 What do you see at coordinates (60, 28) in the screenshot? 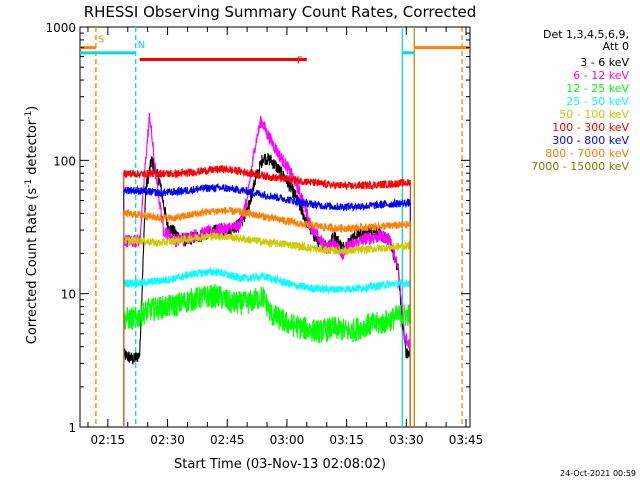
I see `y-tick-label-3: 1000` at bounding box center [60, 28].